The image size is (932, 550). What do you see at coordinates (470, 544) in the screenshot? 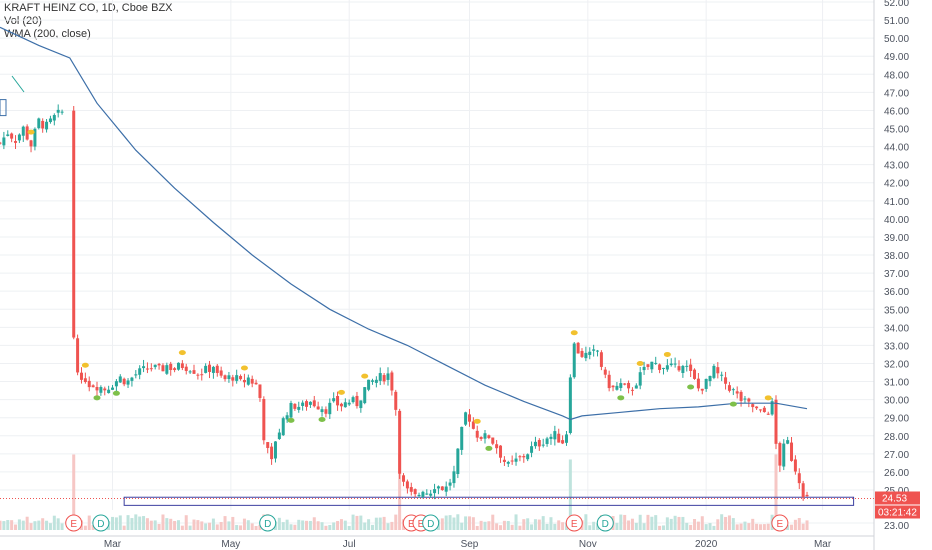
I see `time-tick-label: Sep` at bounding box center [470, 544].